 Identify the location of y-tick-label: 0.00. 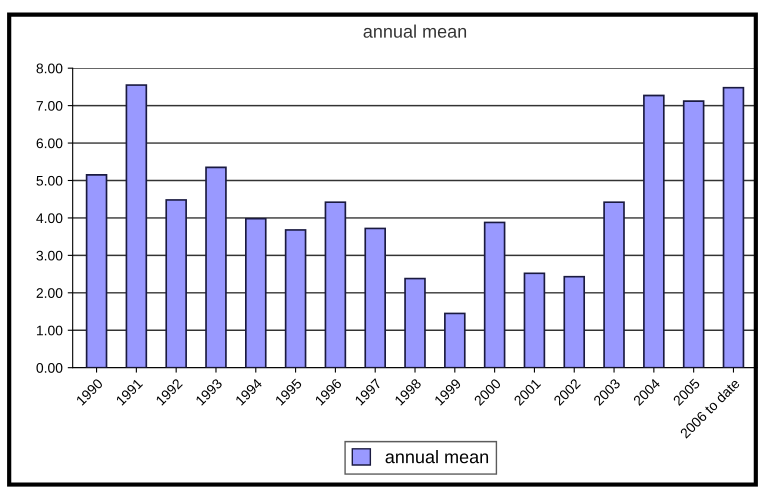
(49, 368).